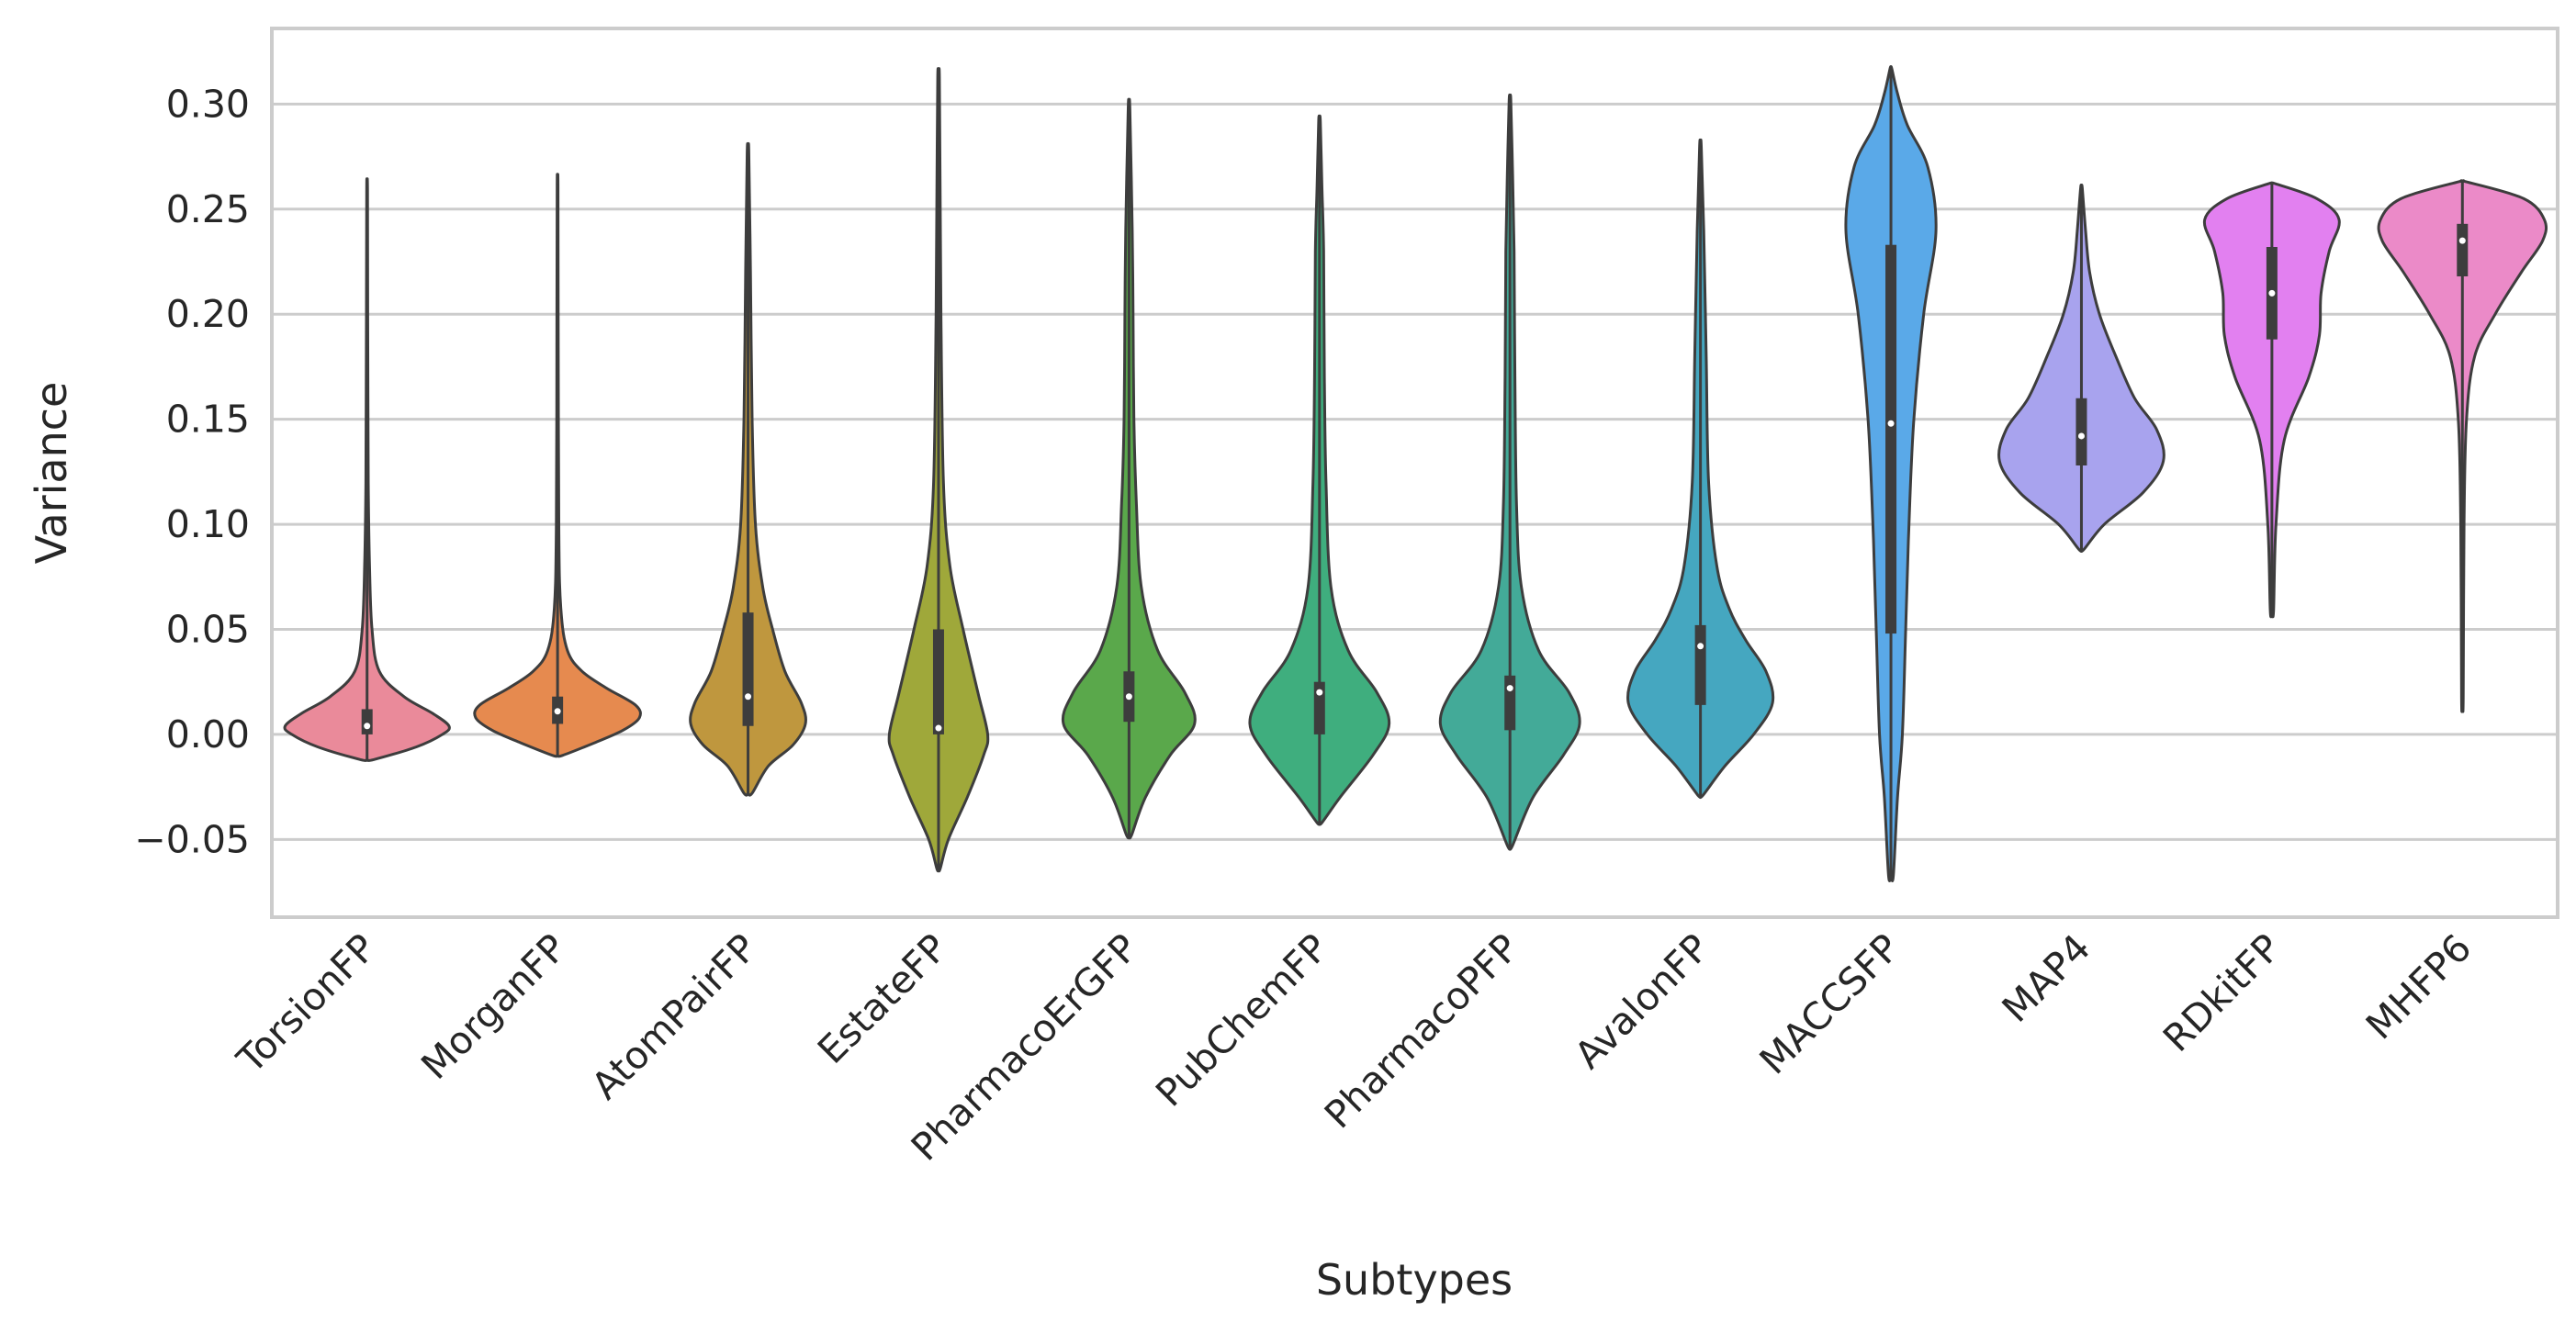 Image resolution: width=2576 pixels, height=1334 pixels. I want to click on violin-maccsfp, so click(1891, 473).